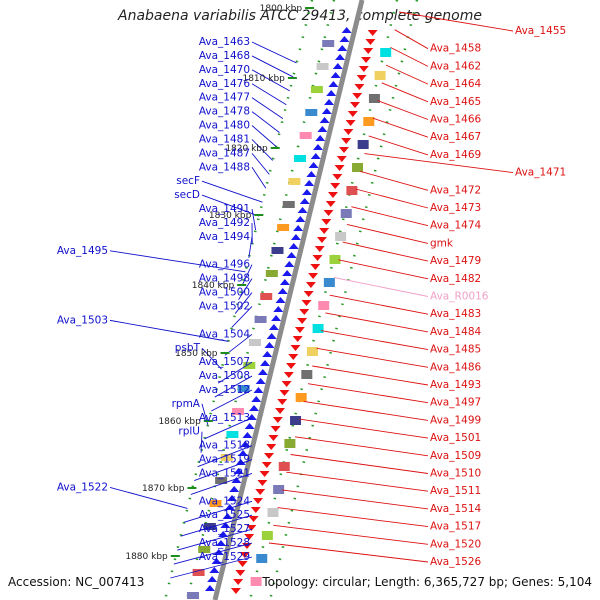 The width and height of the screenshot is (600, 600). Describe the element at coordinates (224, 139) in the screenshot. I see `gene-label-left: Ava_1481` at that location.